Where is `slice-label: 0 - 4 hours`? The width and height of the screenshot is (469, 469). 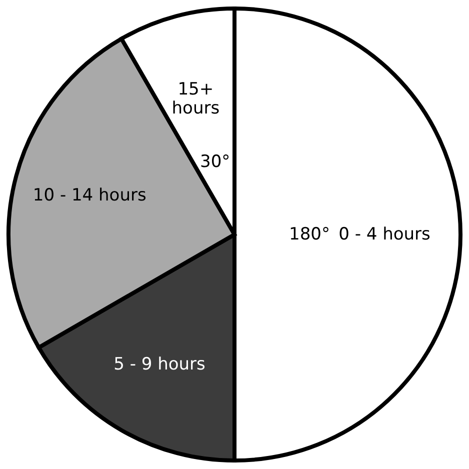
slice-label: 0 - 4 hours is located at coordinates (384, 234).